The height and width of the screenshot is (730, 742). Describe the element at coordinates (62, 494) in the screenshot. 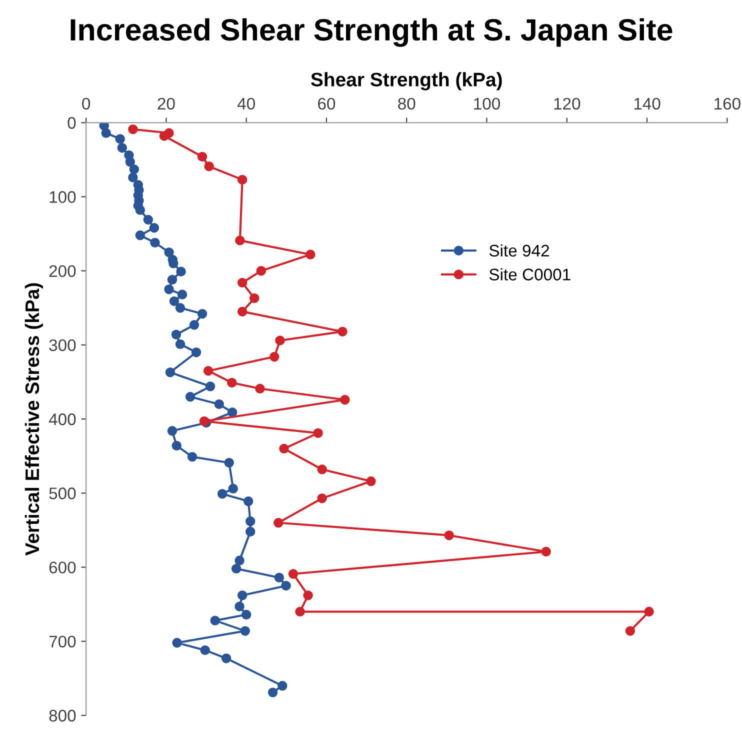

I see `y-tick-label: 500` at that location.